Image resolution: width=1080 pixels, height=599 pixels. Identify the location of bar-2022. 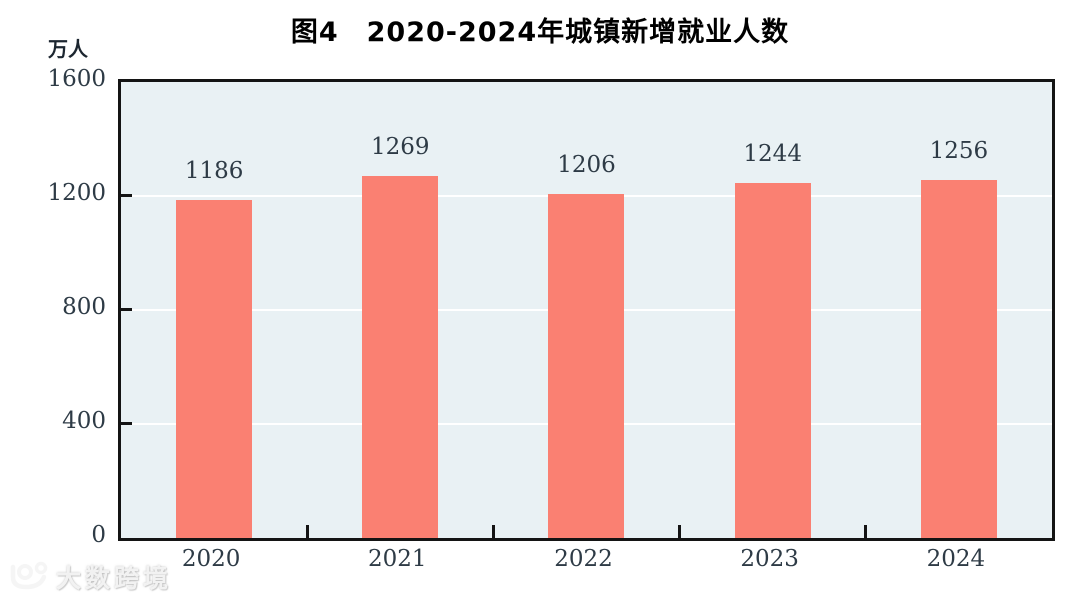
(586, 366).